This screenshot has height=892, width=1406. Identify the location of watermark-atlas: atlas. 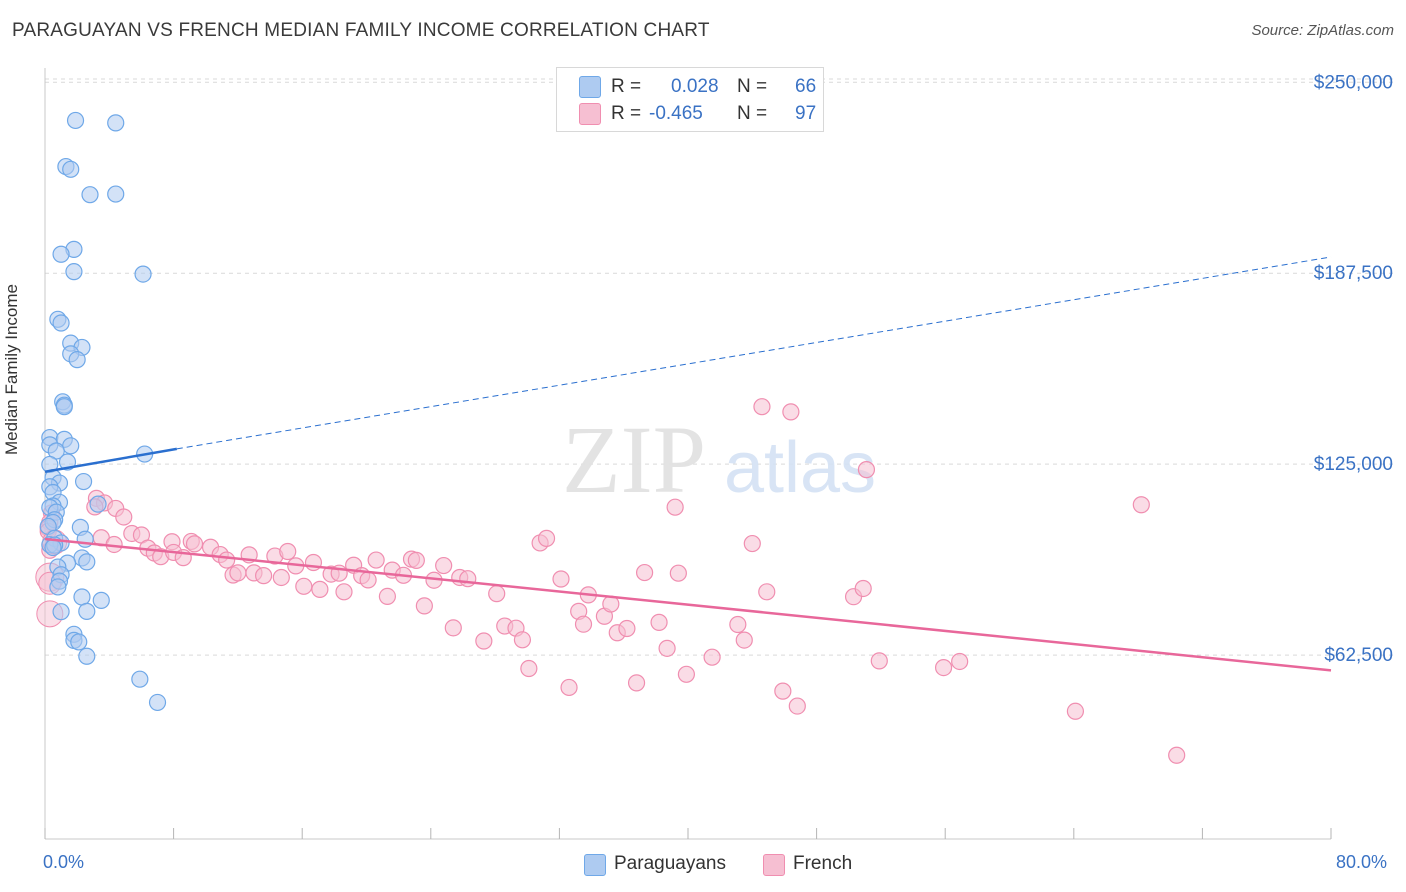
(800, 468).